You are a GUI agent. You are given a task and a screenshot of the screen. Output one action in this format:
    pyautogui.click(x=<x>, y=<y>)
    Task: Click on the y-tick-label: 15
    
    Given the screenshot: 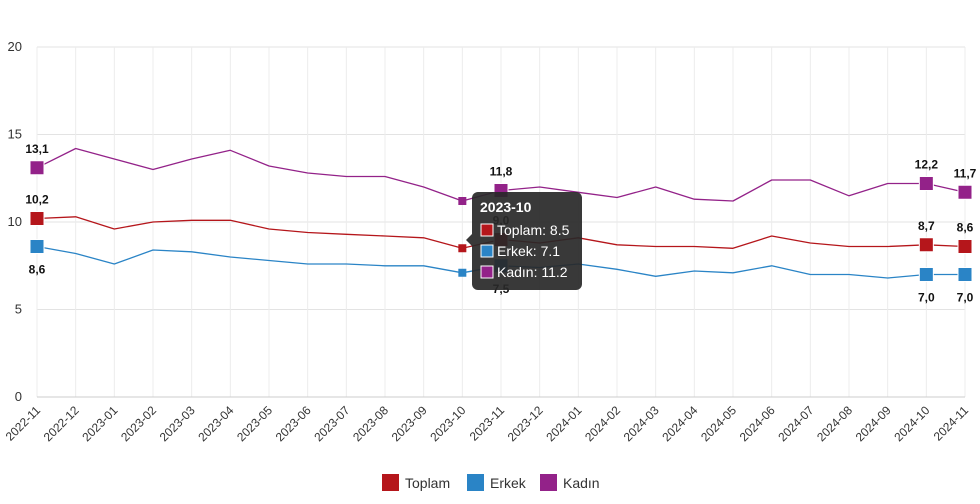 What is the action you would take?
    pyautogui.click(x=15, y=134)
    